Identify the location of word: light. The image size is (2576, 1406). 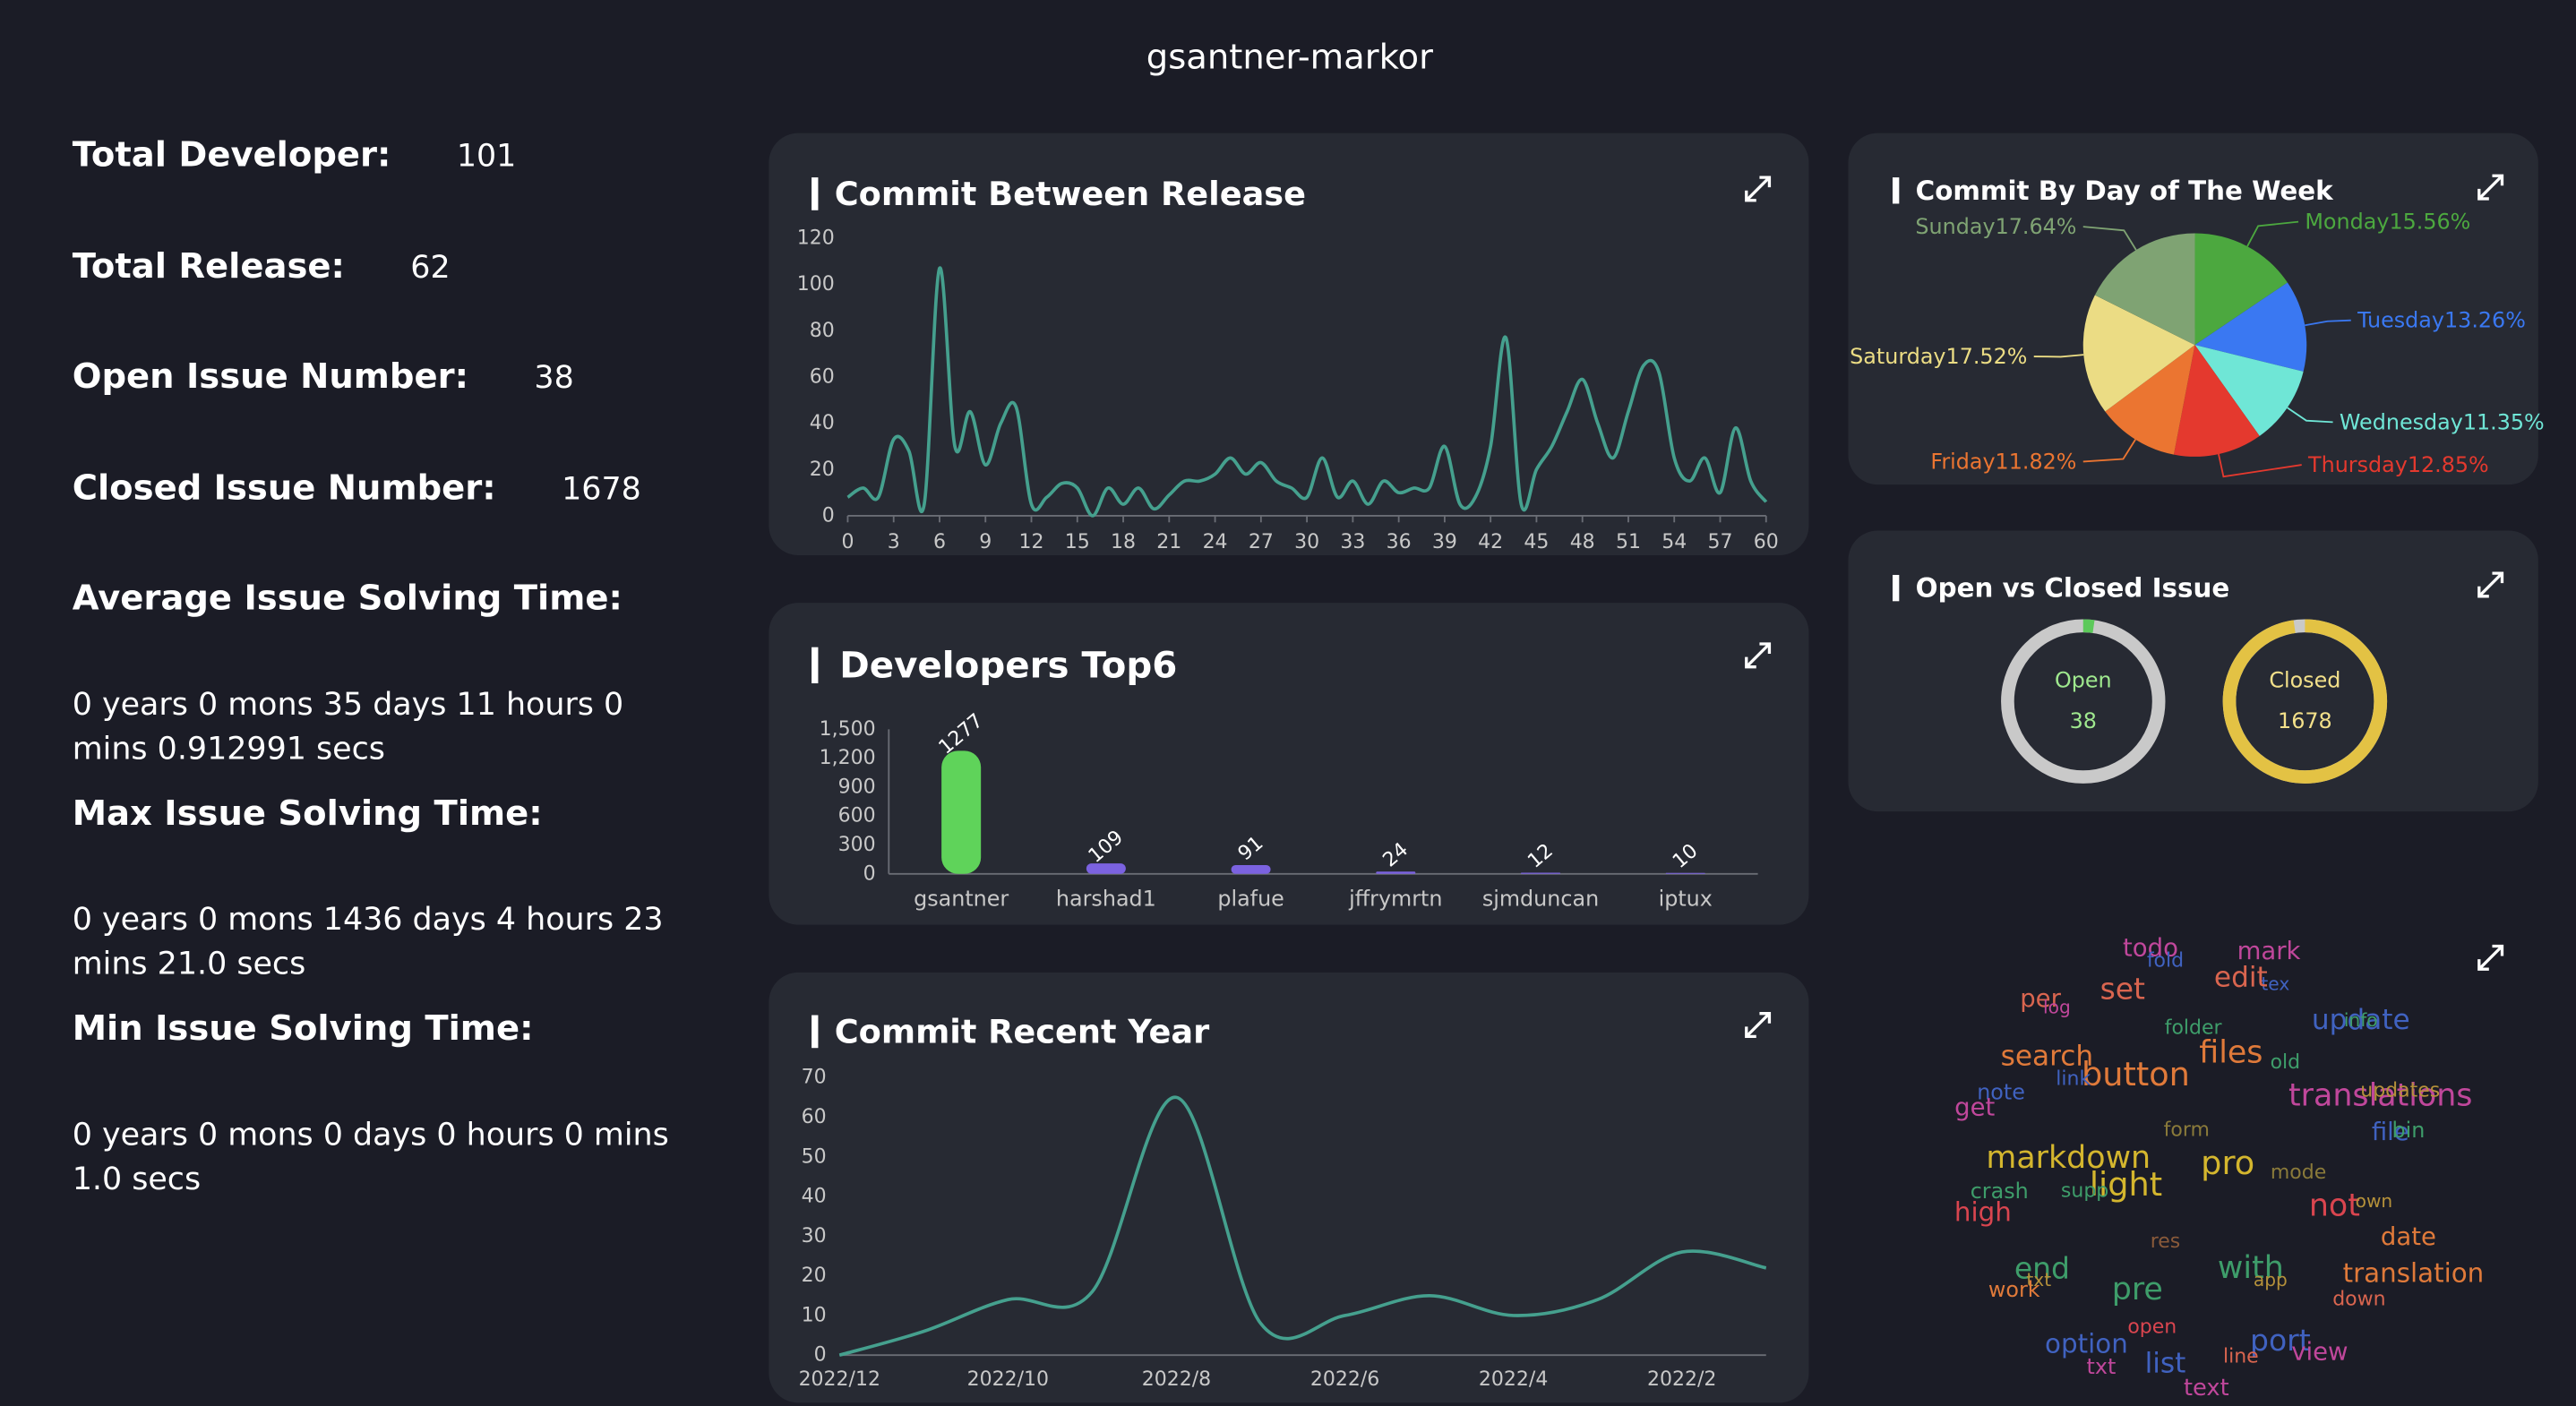
(2126, 1184).